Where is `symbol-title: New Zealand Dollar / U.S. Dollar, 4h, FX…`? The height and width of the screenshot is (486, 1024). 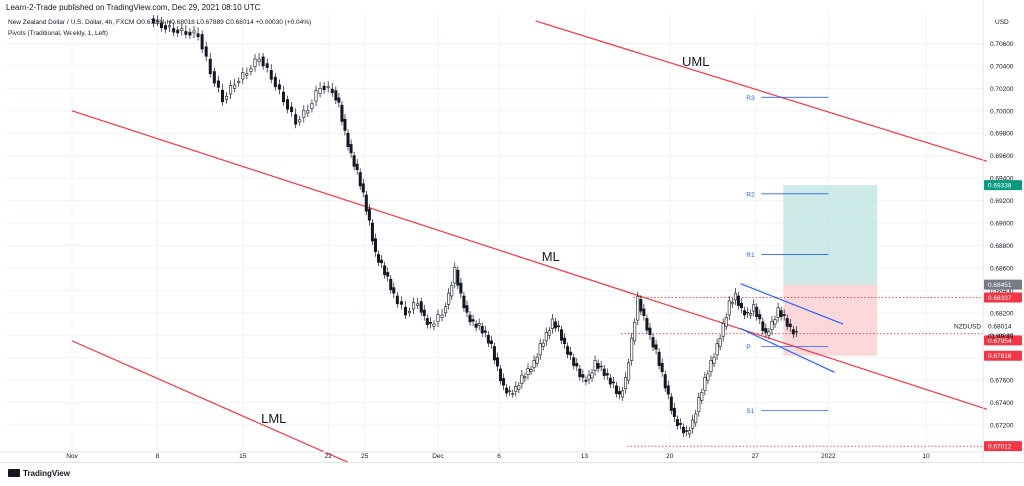 symbol-title: New Zealand Dollar / U.S. Dollar, 4h, FX… is located at coordinates (71, 22).